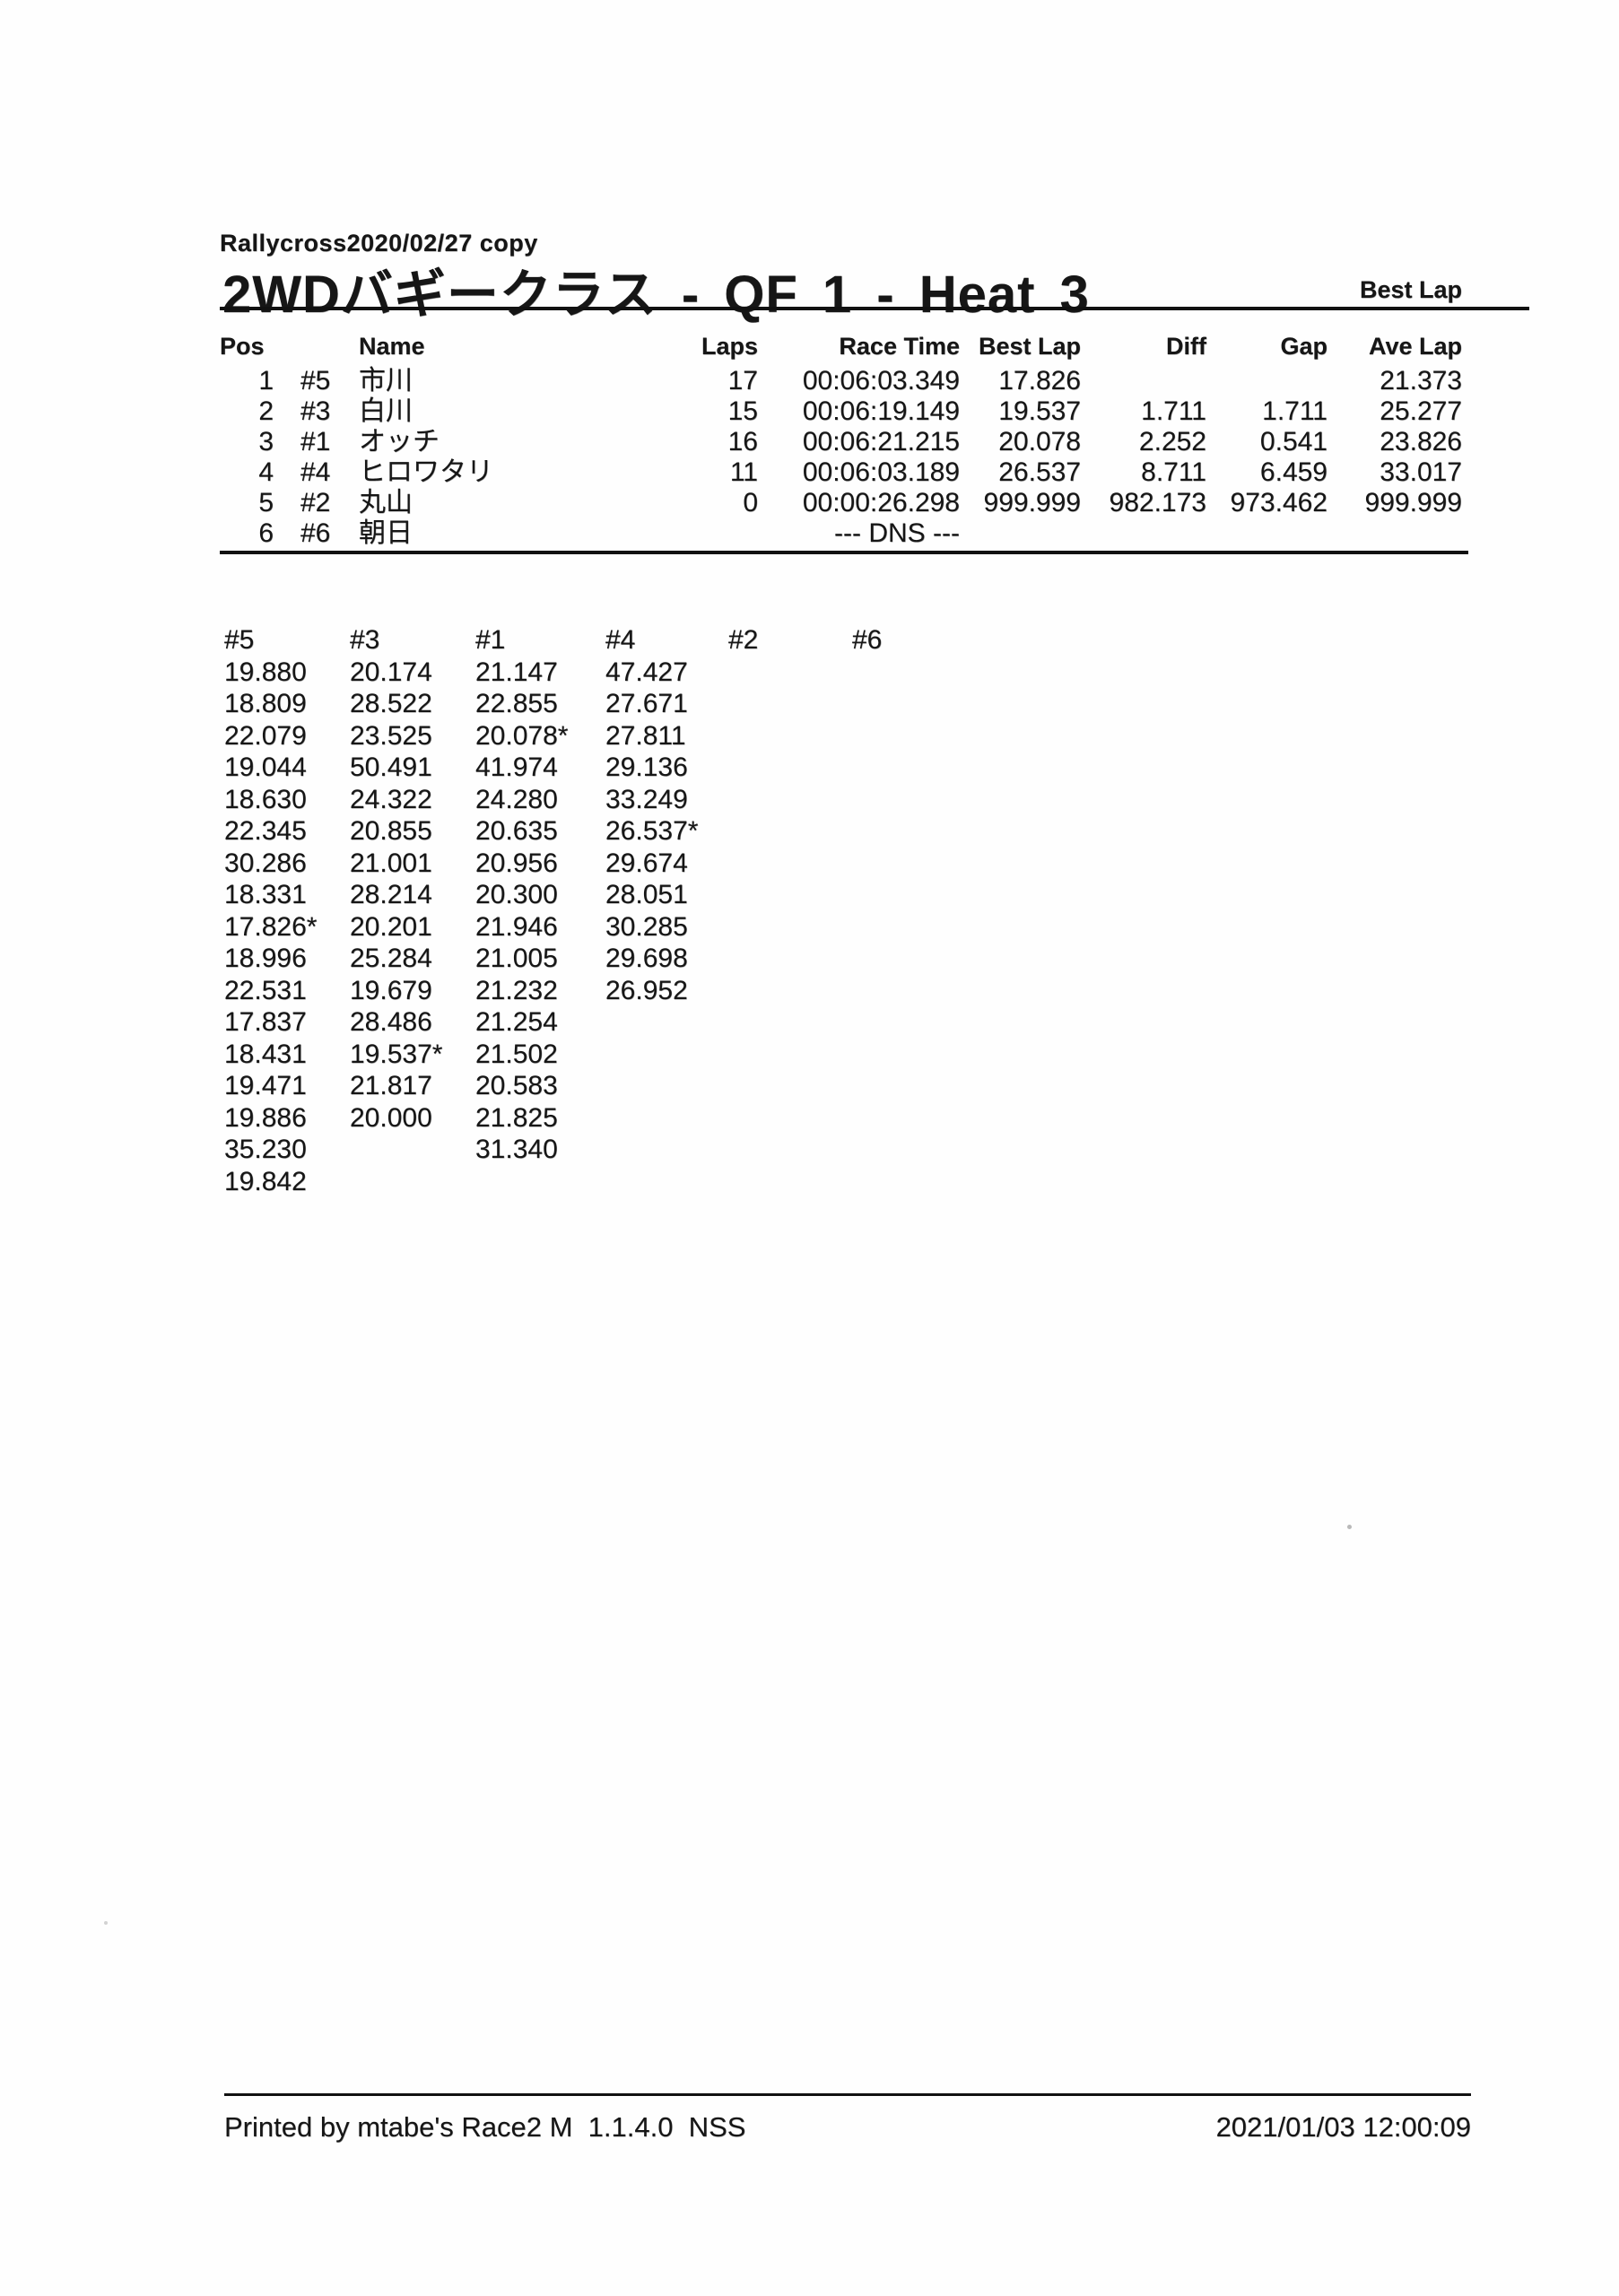 The width and height of the screenshot is (1619, 2296). I want to click on lap-time: 21.232, so click(516, 990).